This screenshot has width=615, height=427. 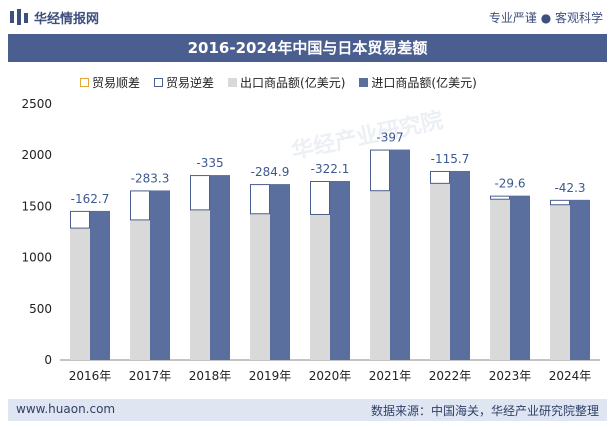 I want to click on title-bar: 2016-2024年中国与日本贸易差额, so click(x=307, y=48).